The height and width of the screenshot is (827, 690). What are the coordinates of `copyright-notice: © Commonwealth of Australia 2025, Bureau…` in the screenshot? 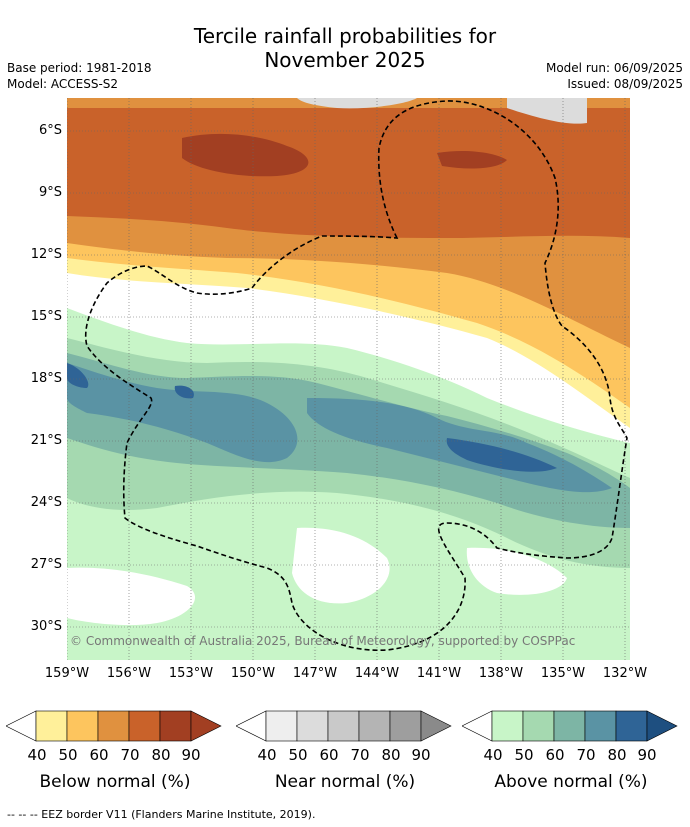 It's located at (323, 641).